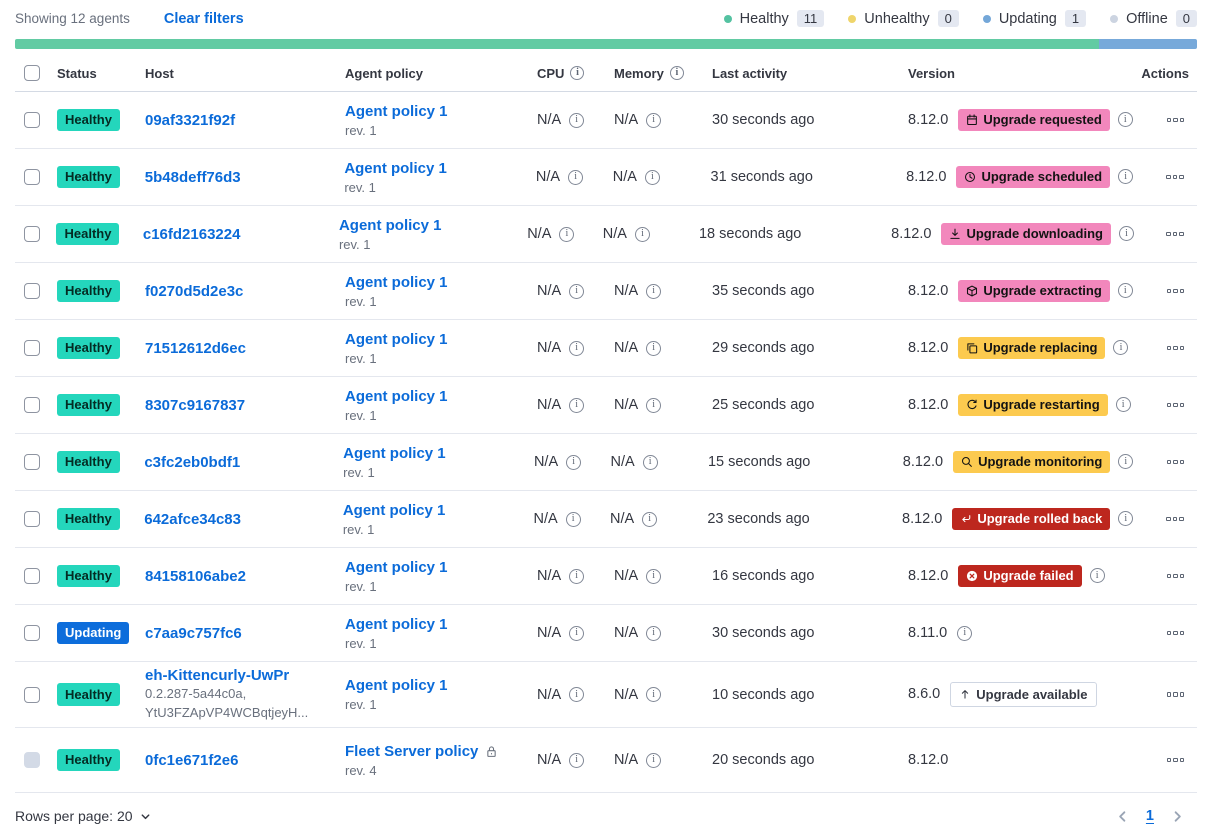 The image size is (1225, 838). Describe the element at coordinates (1034, 18) in the screenshot. I see `legend-item-updating: Updating 1` at that location.